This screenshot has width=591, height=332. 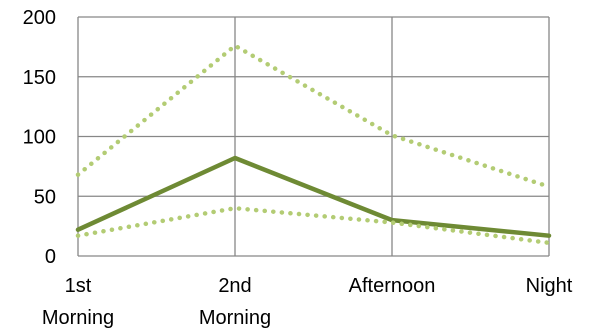 What do you see at coordinates (549, 286) in the screenshot?
I see `x-tick-label-3: Night` at bounding box center [549, 286].